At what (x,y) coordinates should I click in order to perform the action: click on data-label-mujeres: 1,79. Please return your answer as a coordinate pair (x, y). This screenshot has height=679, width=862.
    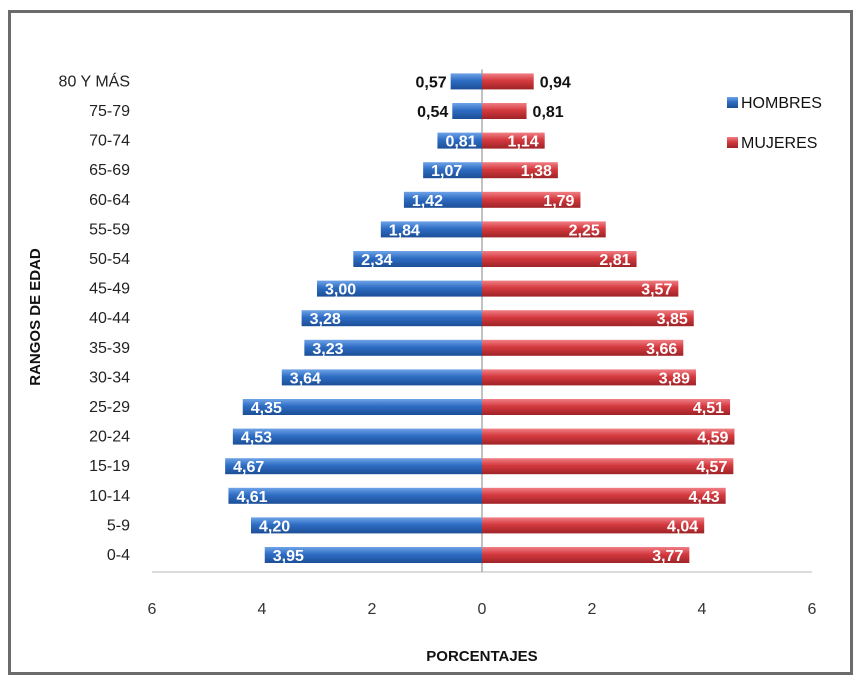
    Looking at the image, I should click on (558, 201).